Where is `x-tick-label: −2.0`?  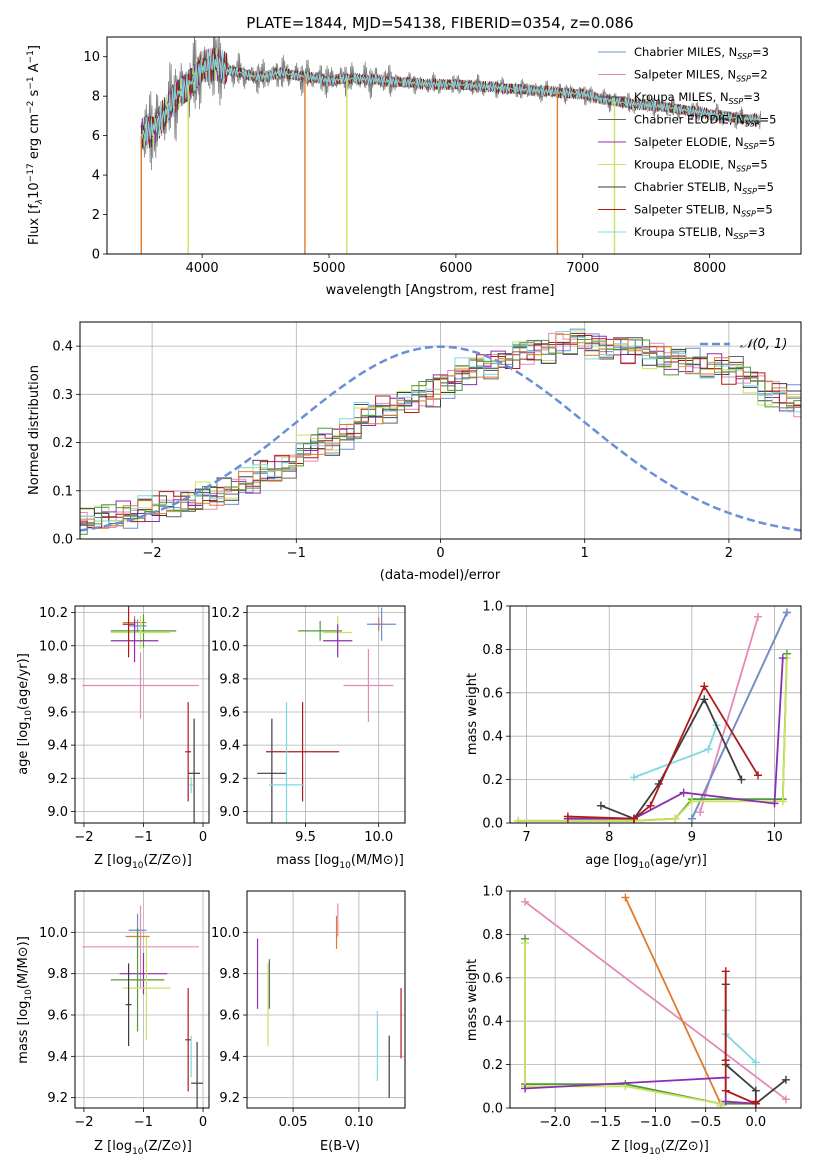 x-tick-label: −2.0 is located at coordinates (555, 1122).